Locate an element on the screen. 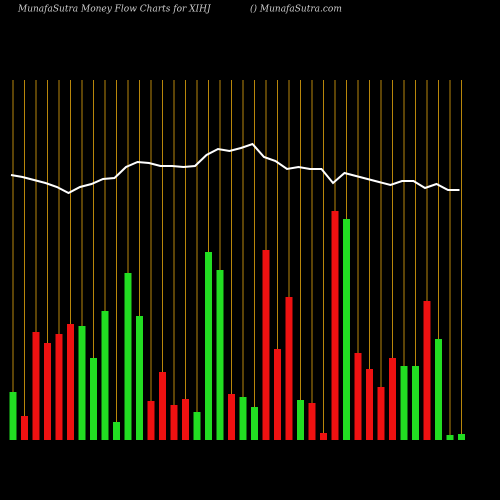 This screenshot has height=500, width=500. chart-title: MunafaSutra Money Flow Charts for XIHJ is located at coordinates (114, 10).